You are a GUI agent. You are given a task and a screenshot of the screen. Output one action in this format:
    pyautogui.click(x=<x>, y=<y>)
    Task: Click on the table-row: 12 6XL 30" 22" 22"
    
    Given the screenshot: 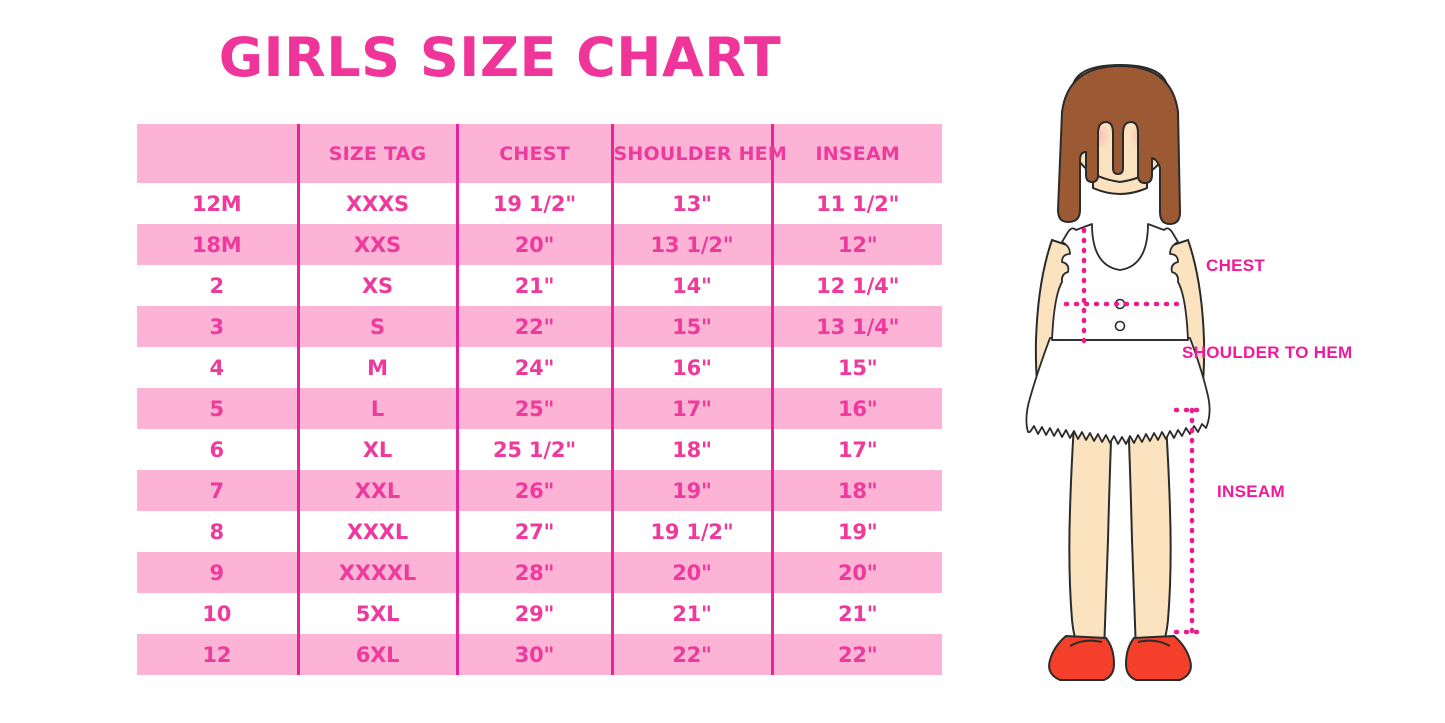 What is the action you would take?
    pyautogui.click(x=539, y=654)
    